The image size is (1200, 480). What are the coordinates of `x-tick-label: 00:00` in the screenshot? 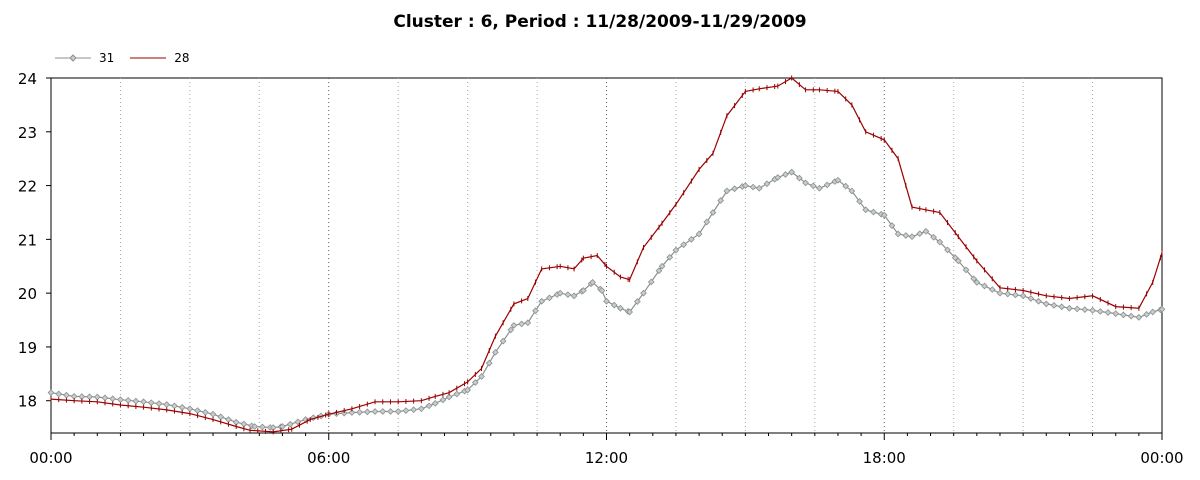 It's located at (1161, 458).